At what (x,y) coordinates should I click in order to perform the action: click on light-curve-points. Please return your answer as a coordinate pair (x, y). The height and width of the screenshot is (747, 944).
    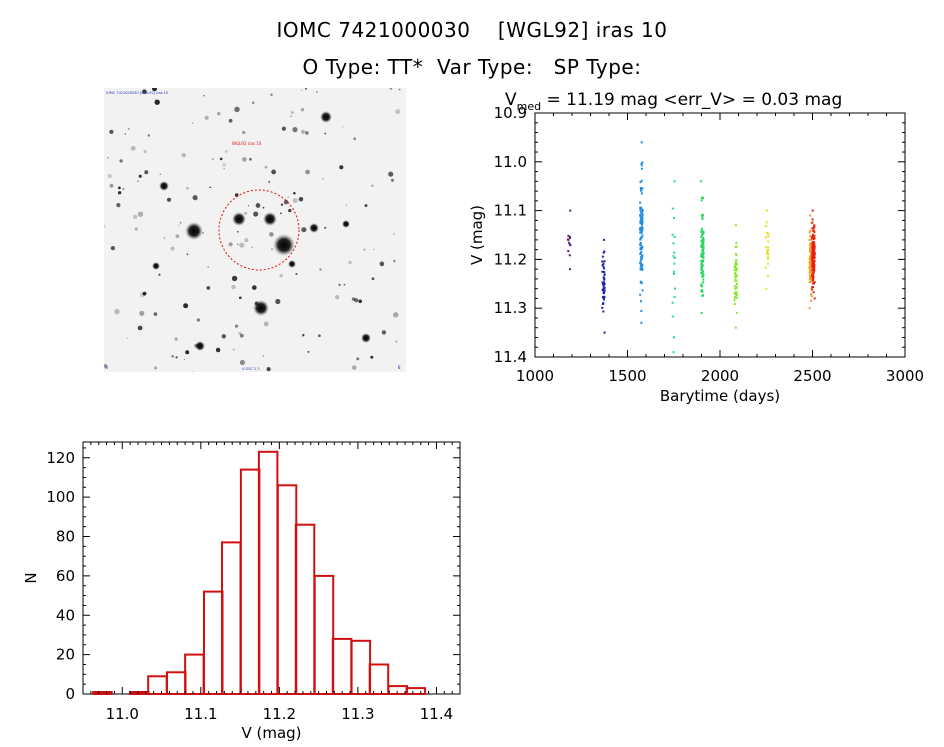
    Looking at the image, I should click on (691, 247).